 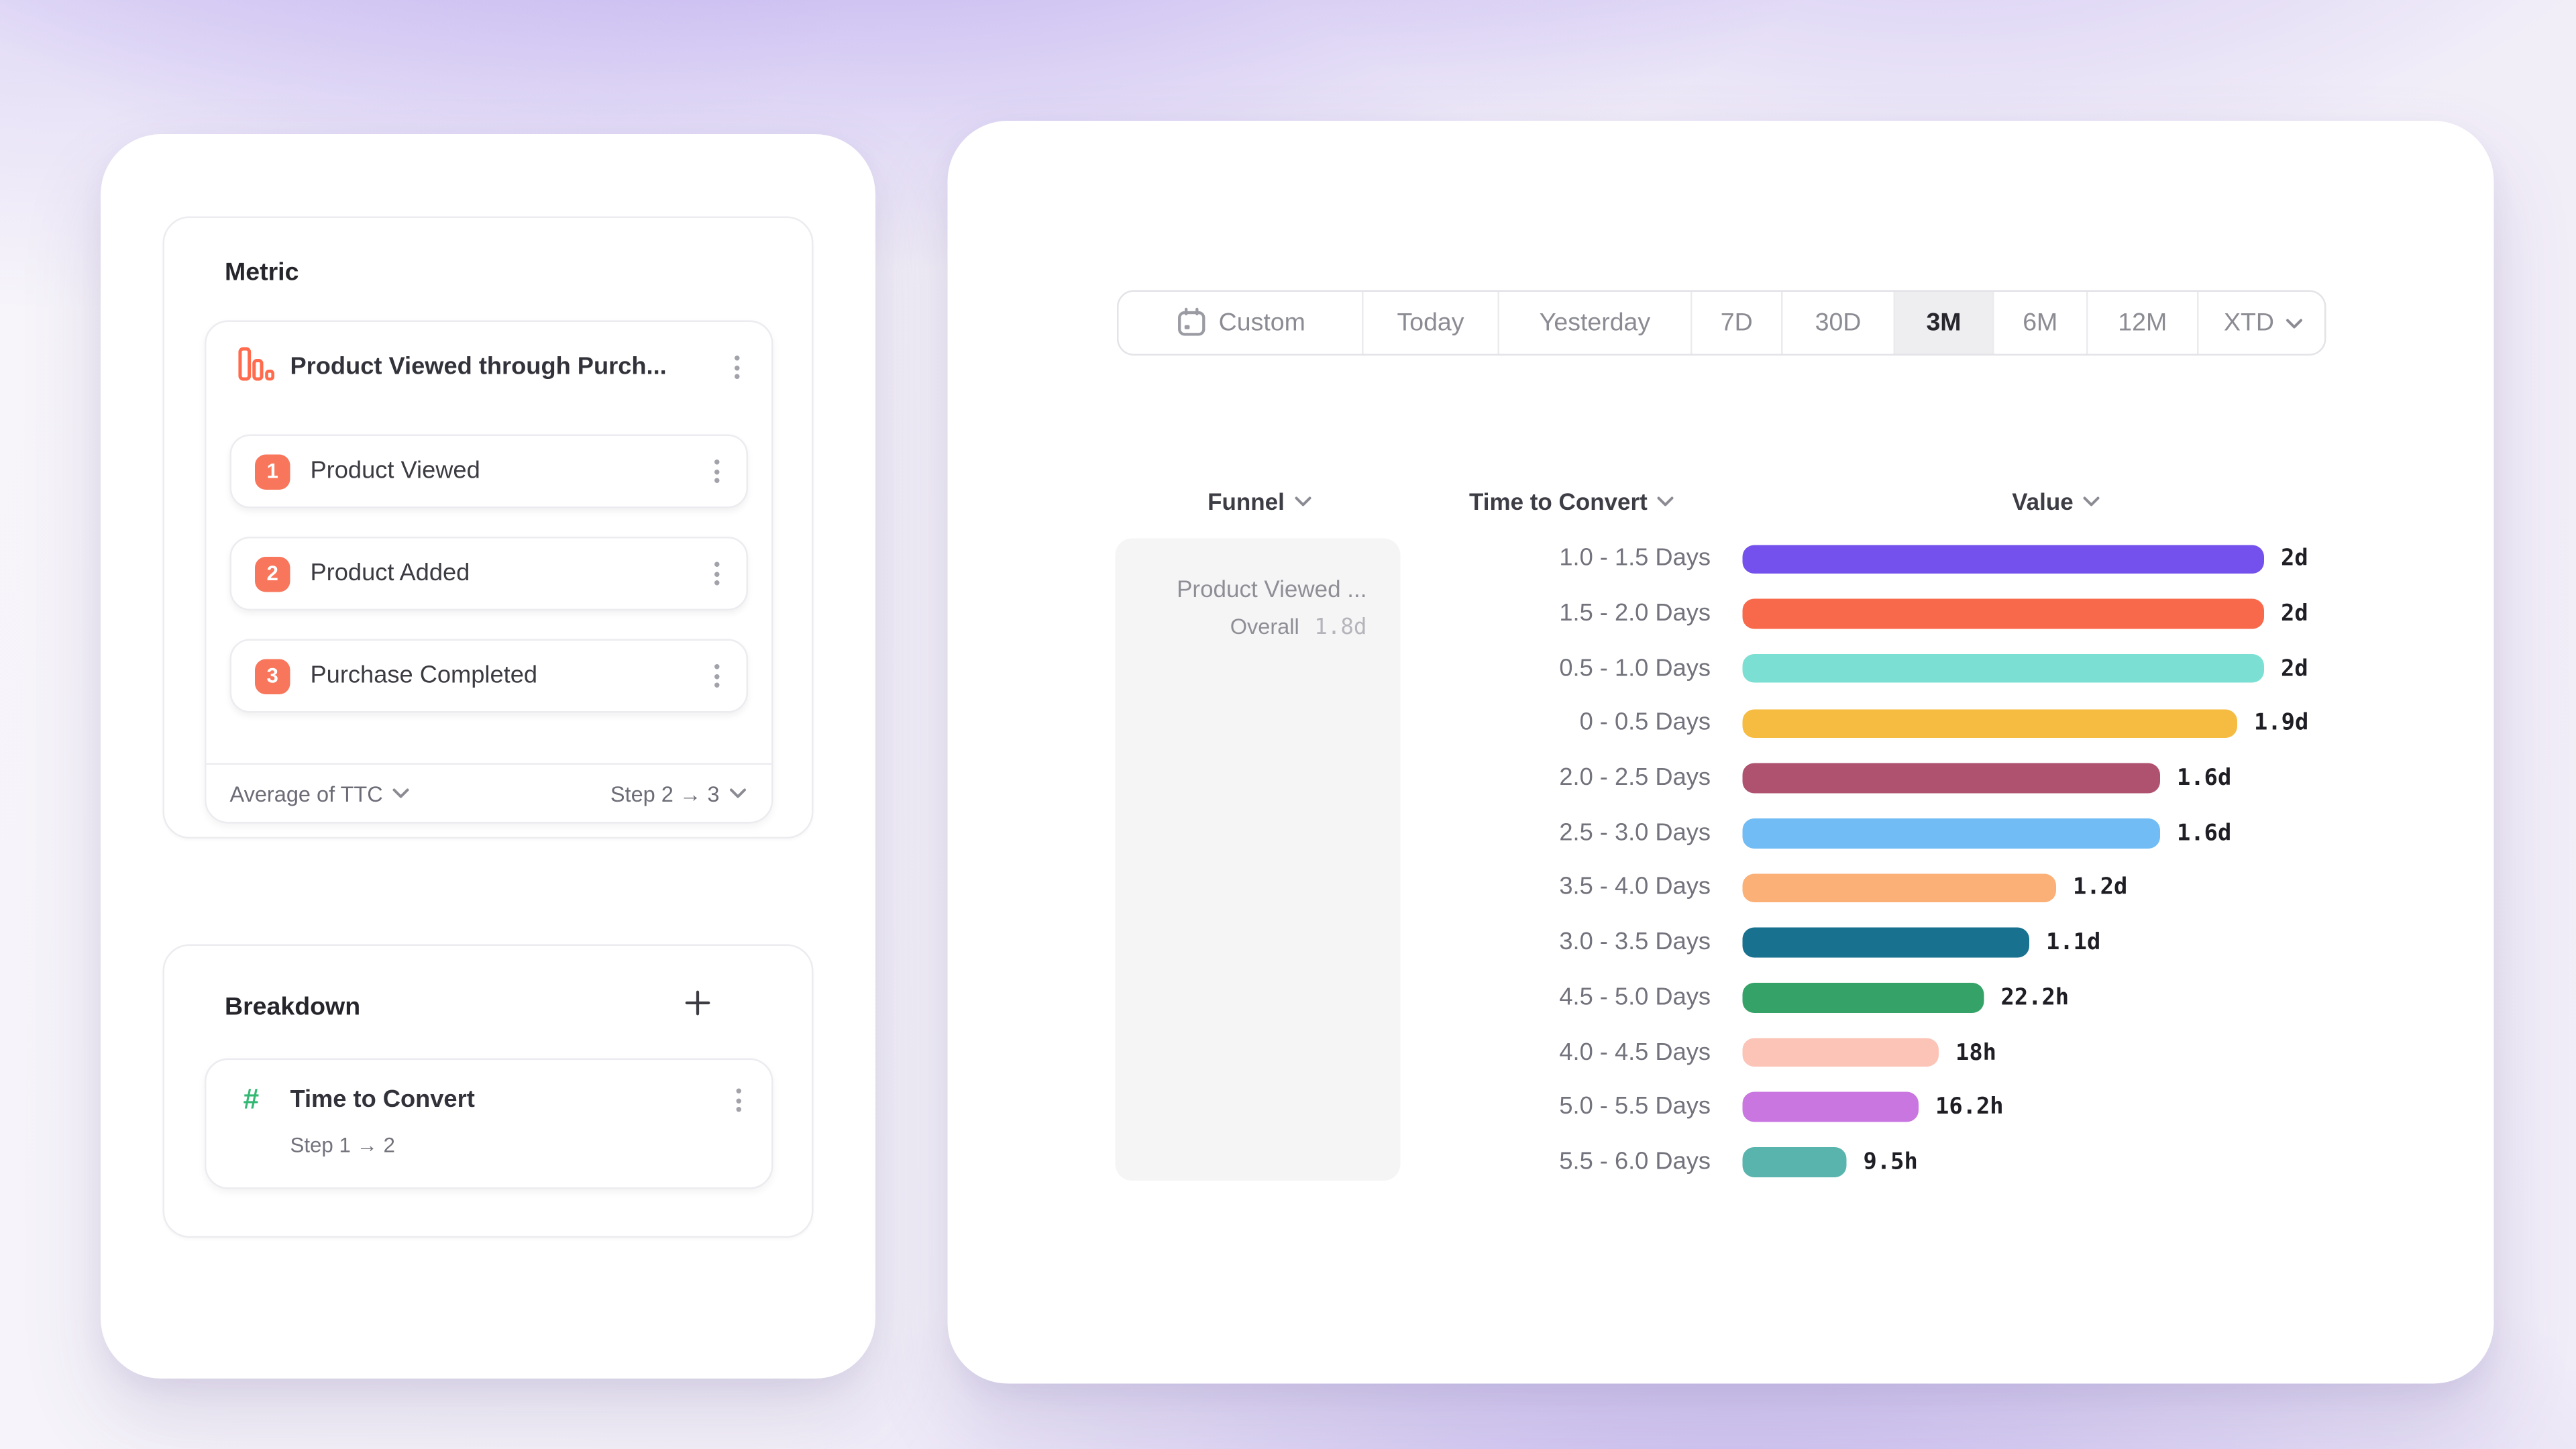 What do you see at coordinates (1191, 321) in the screenshot?
I see `calendar-icon` at bounding box center [1191, 321].